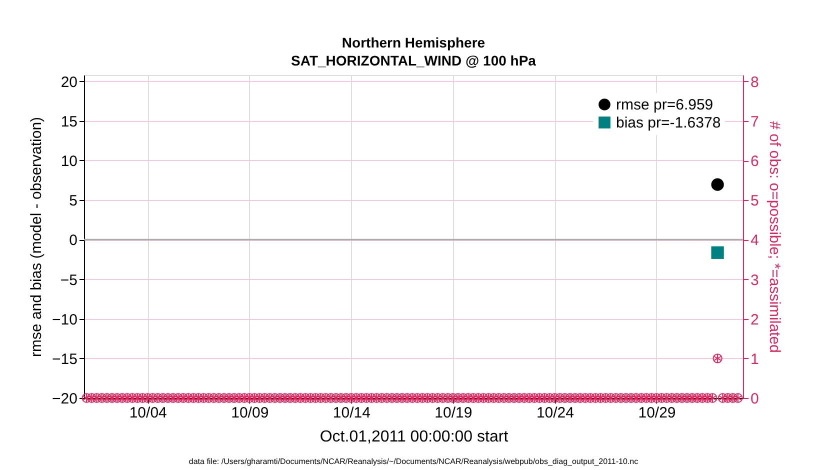  I want to click on x-axis-title: Oct.01,2011 00:00:00 start, so click(414, 437).